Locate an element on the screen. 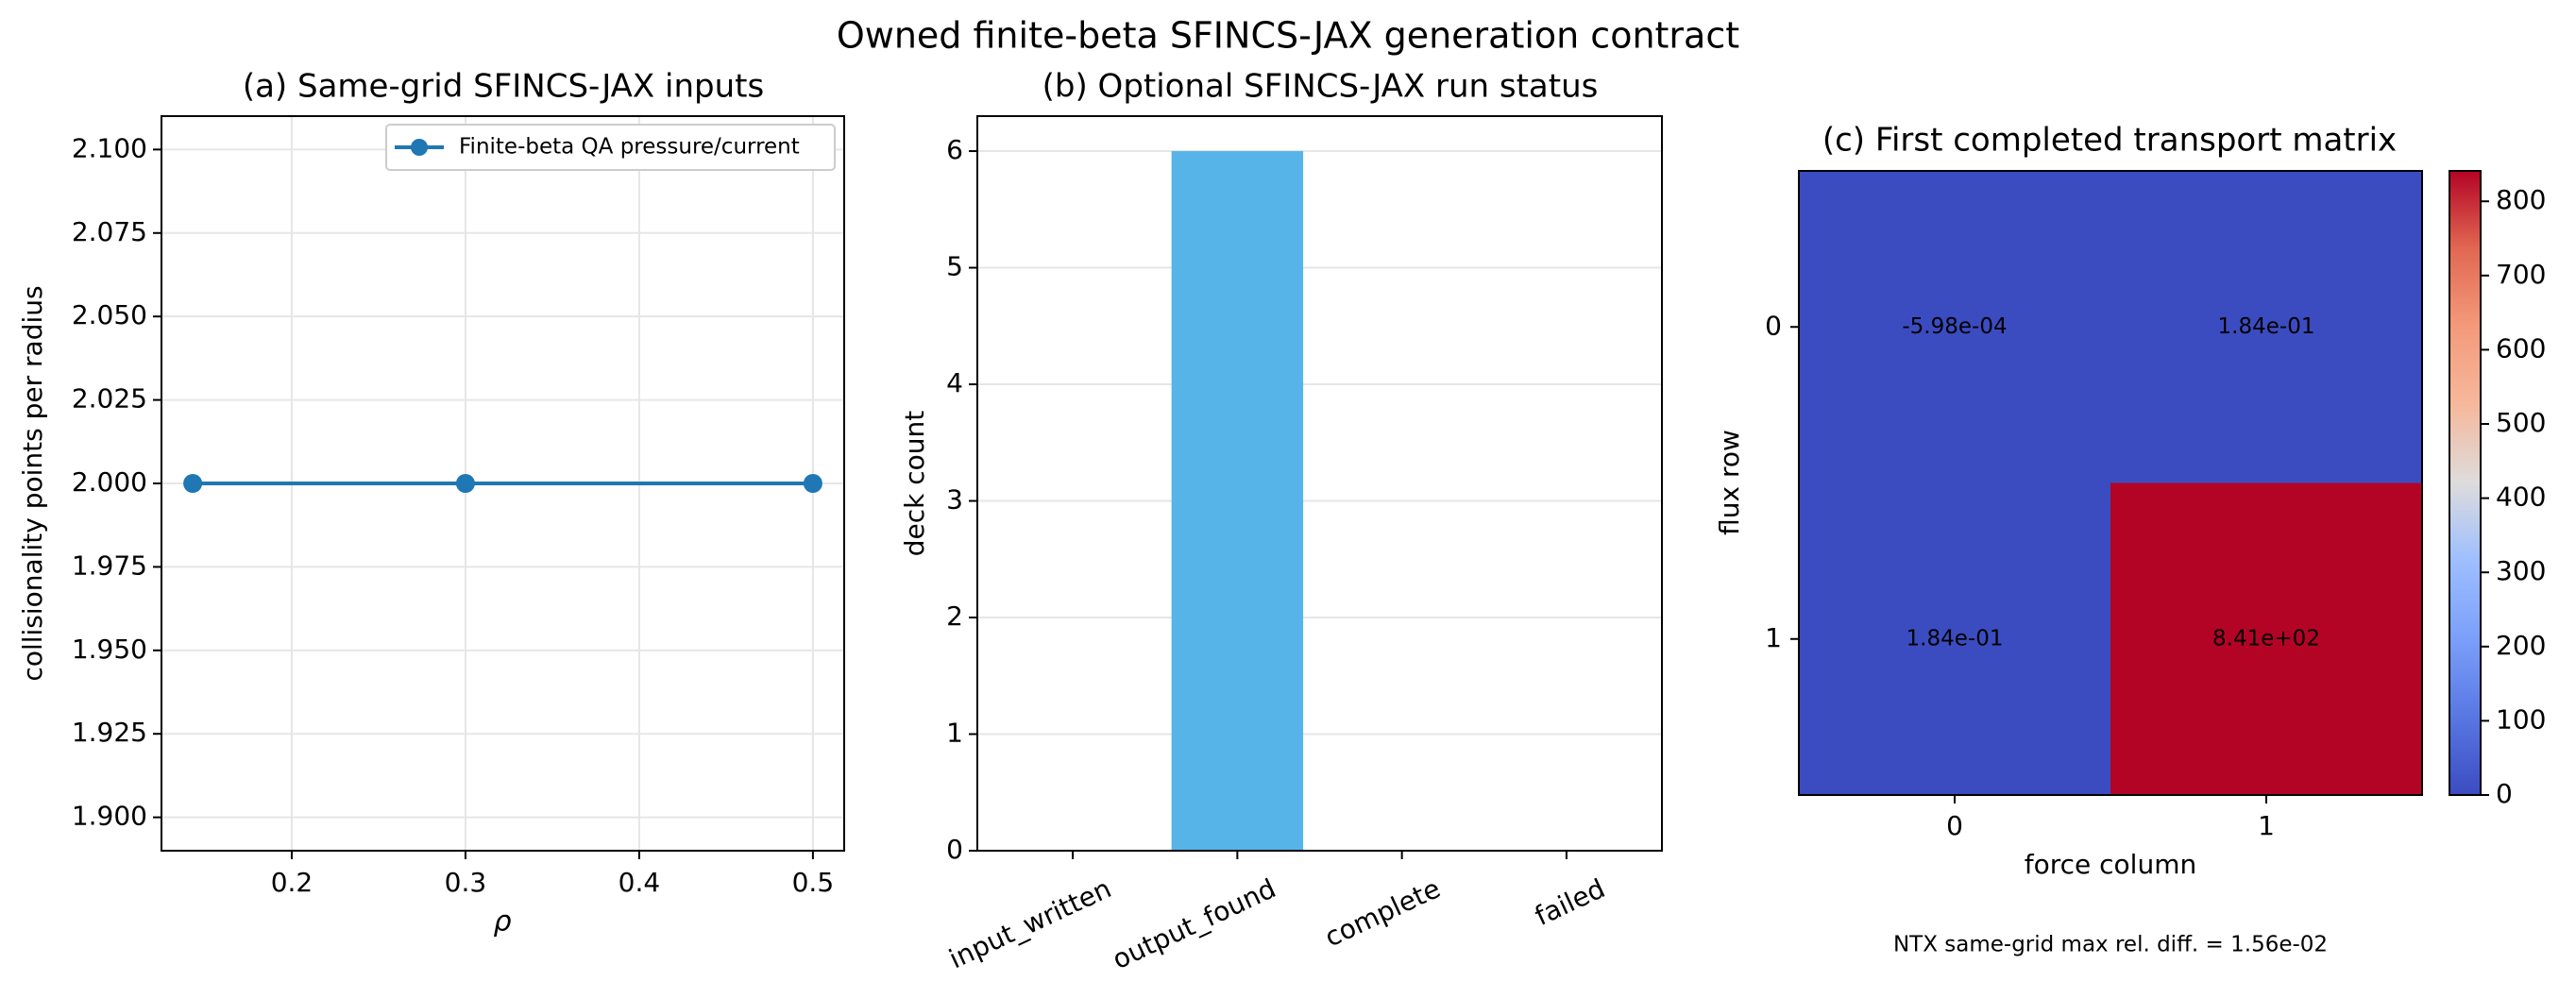  cell-value-label: 8.41e+02 is located at coordinates (2266, 639).